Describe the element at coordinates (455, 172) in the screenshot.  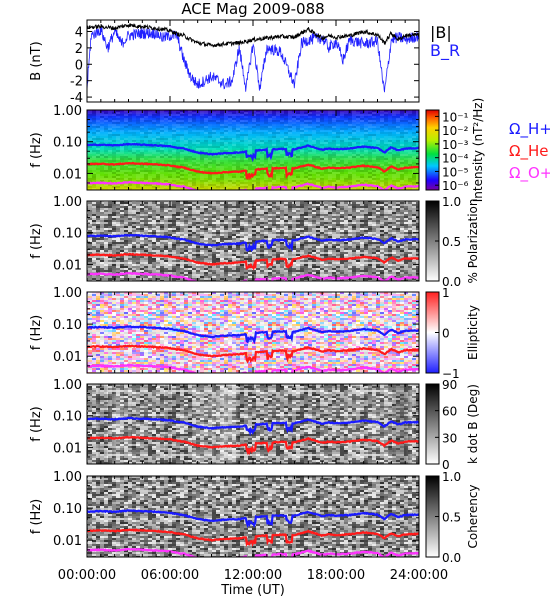
I see `colorbar-tick-label: 10⁻⁵` at that location.